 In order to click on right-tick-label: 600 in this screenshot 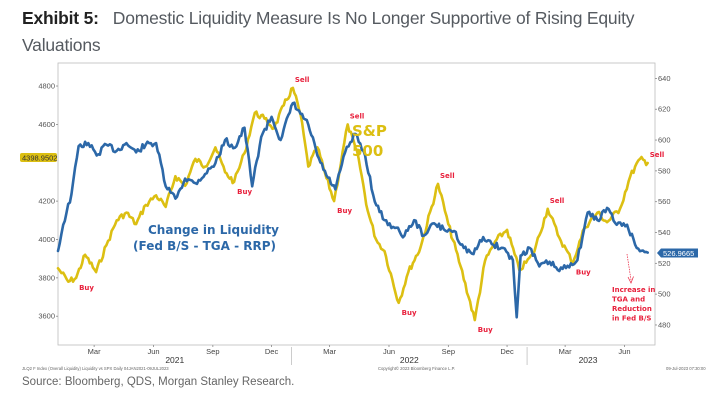, I will do `click(664, 140)`.